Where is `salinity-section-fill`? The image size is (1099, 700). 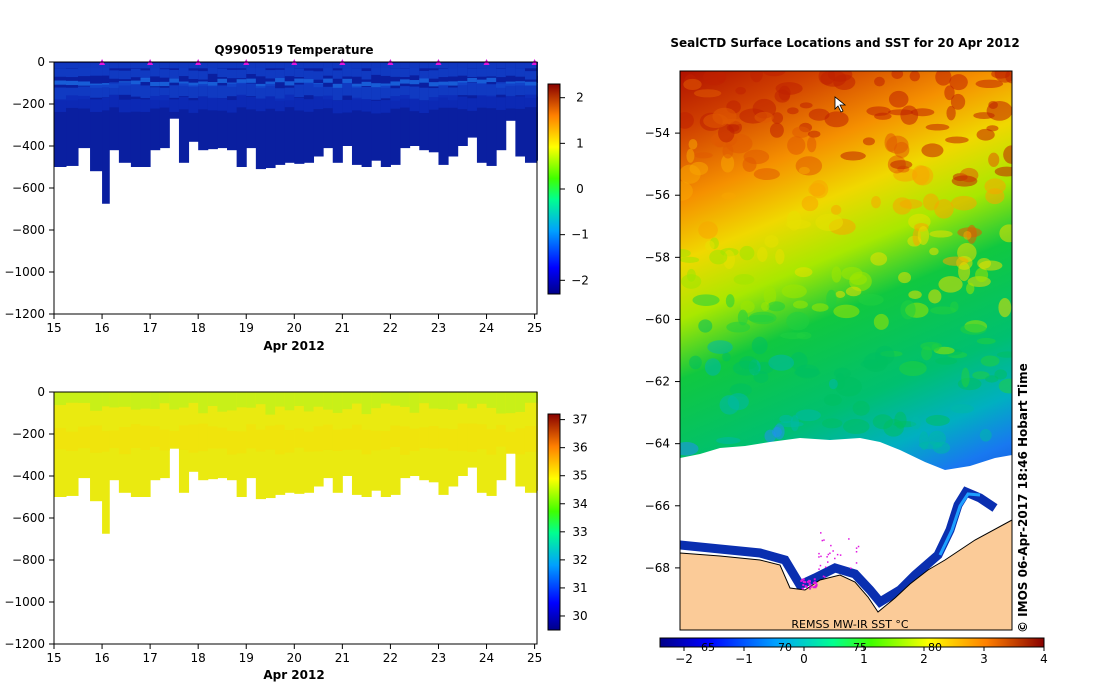
salinity-section-fill is located at coordinates (296, 463).